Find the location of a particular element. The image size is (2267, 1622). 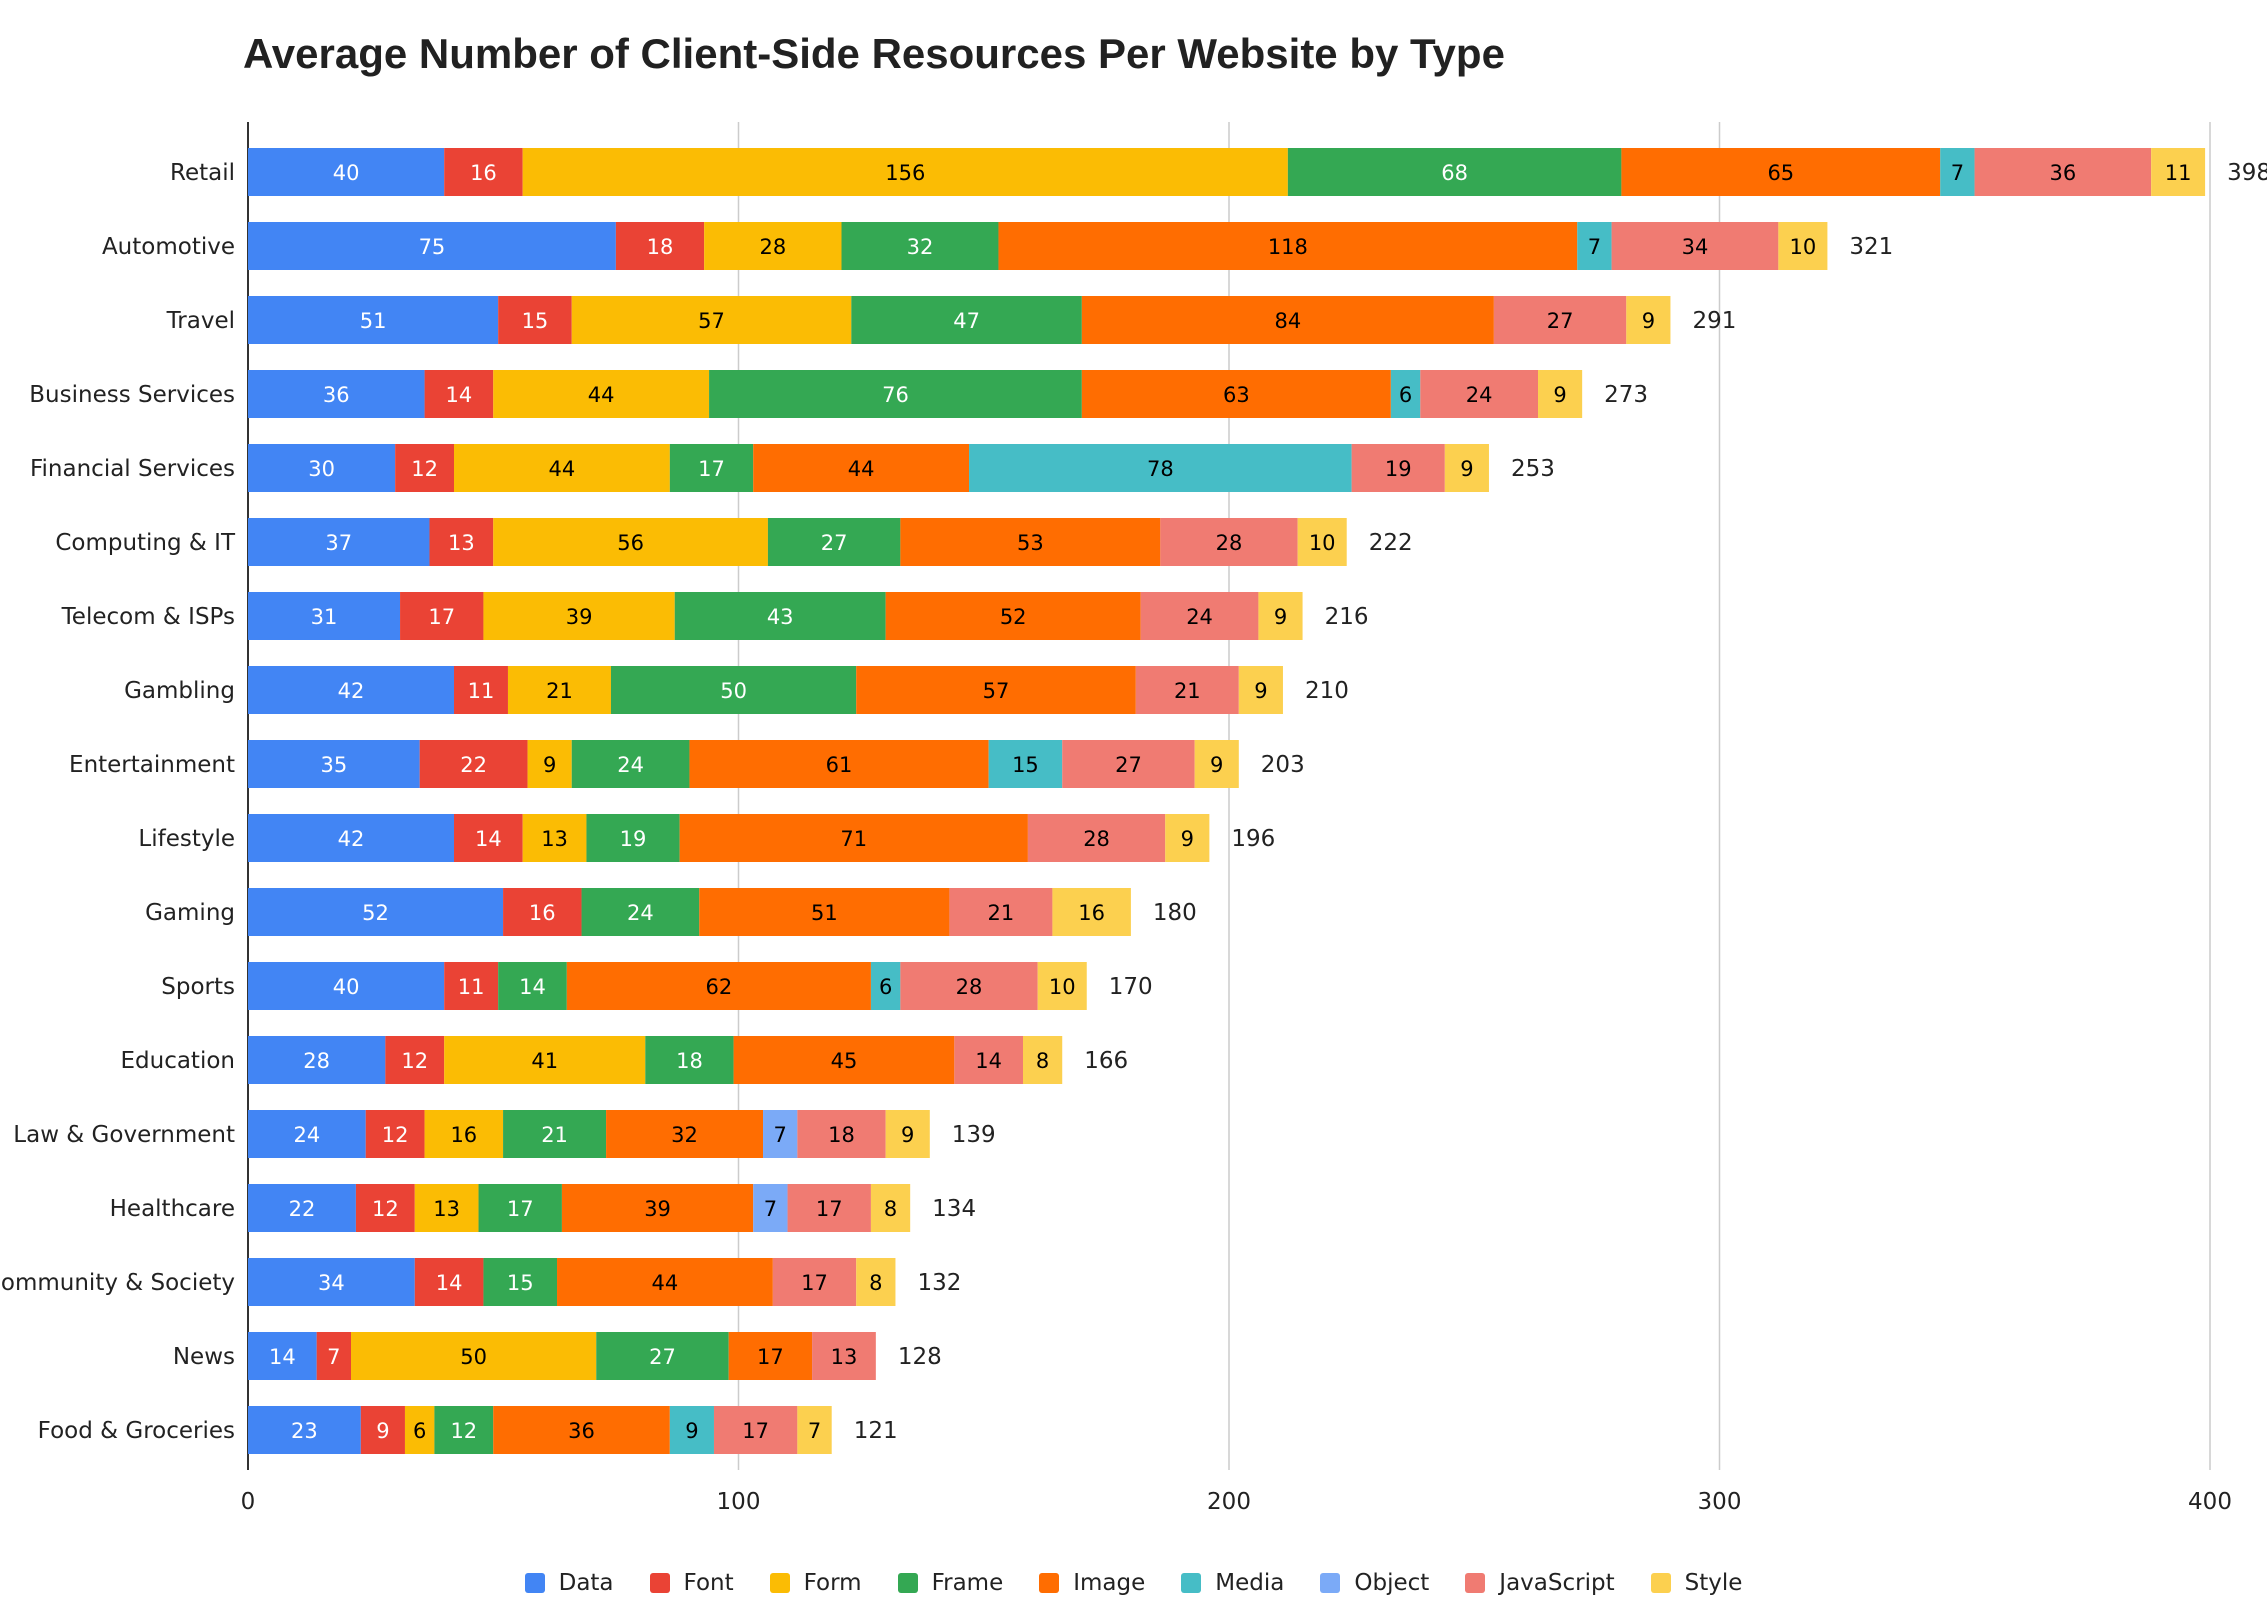

data-label-style: 10 is located at coordinates (1803, 247).